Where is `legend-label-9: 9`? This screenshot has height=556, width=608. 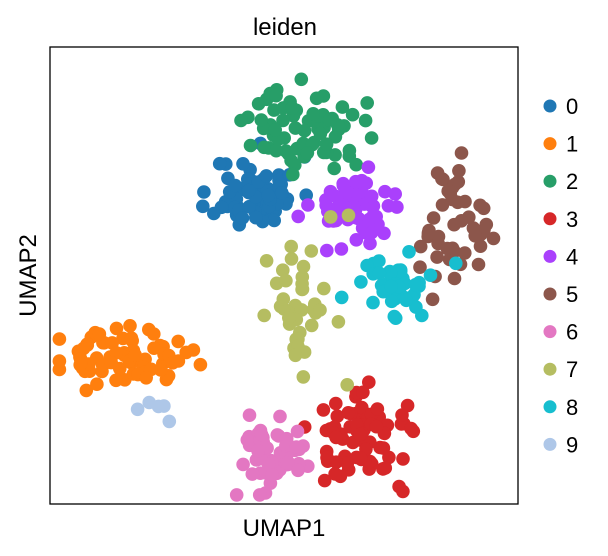
legend-label-9: 9 is located at coordinates (572, 444).